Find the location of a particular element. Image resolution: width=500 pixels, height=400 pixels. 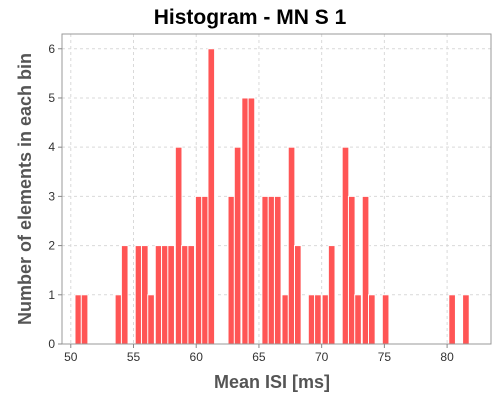

y-tick-label: 6 is located at coordinates (51, 49).